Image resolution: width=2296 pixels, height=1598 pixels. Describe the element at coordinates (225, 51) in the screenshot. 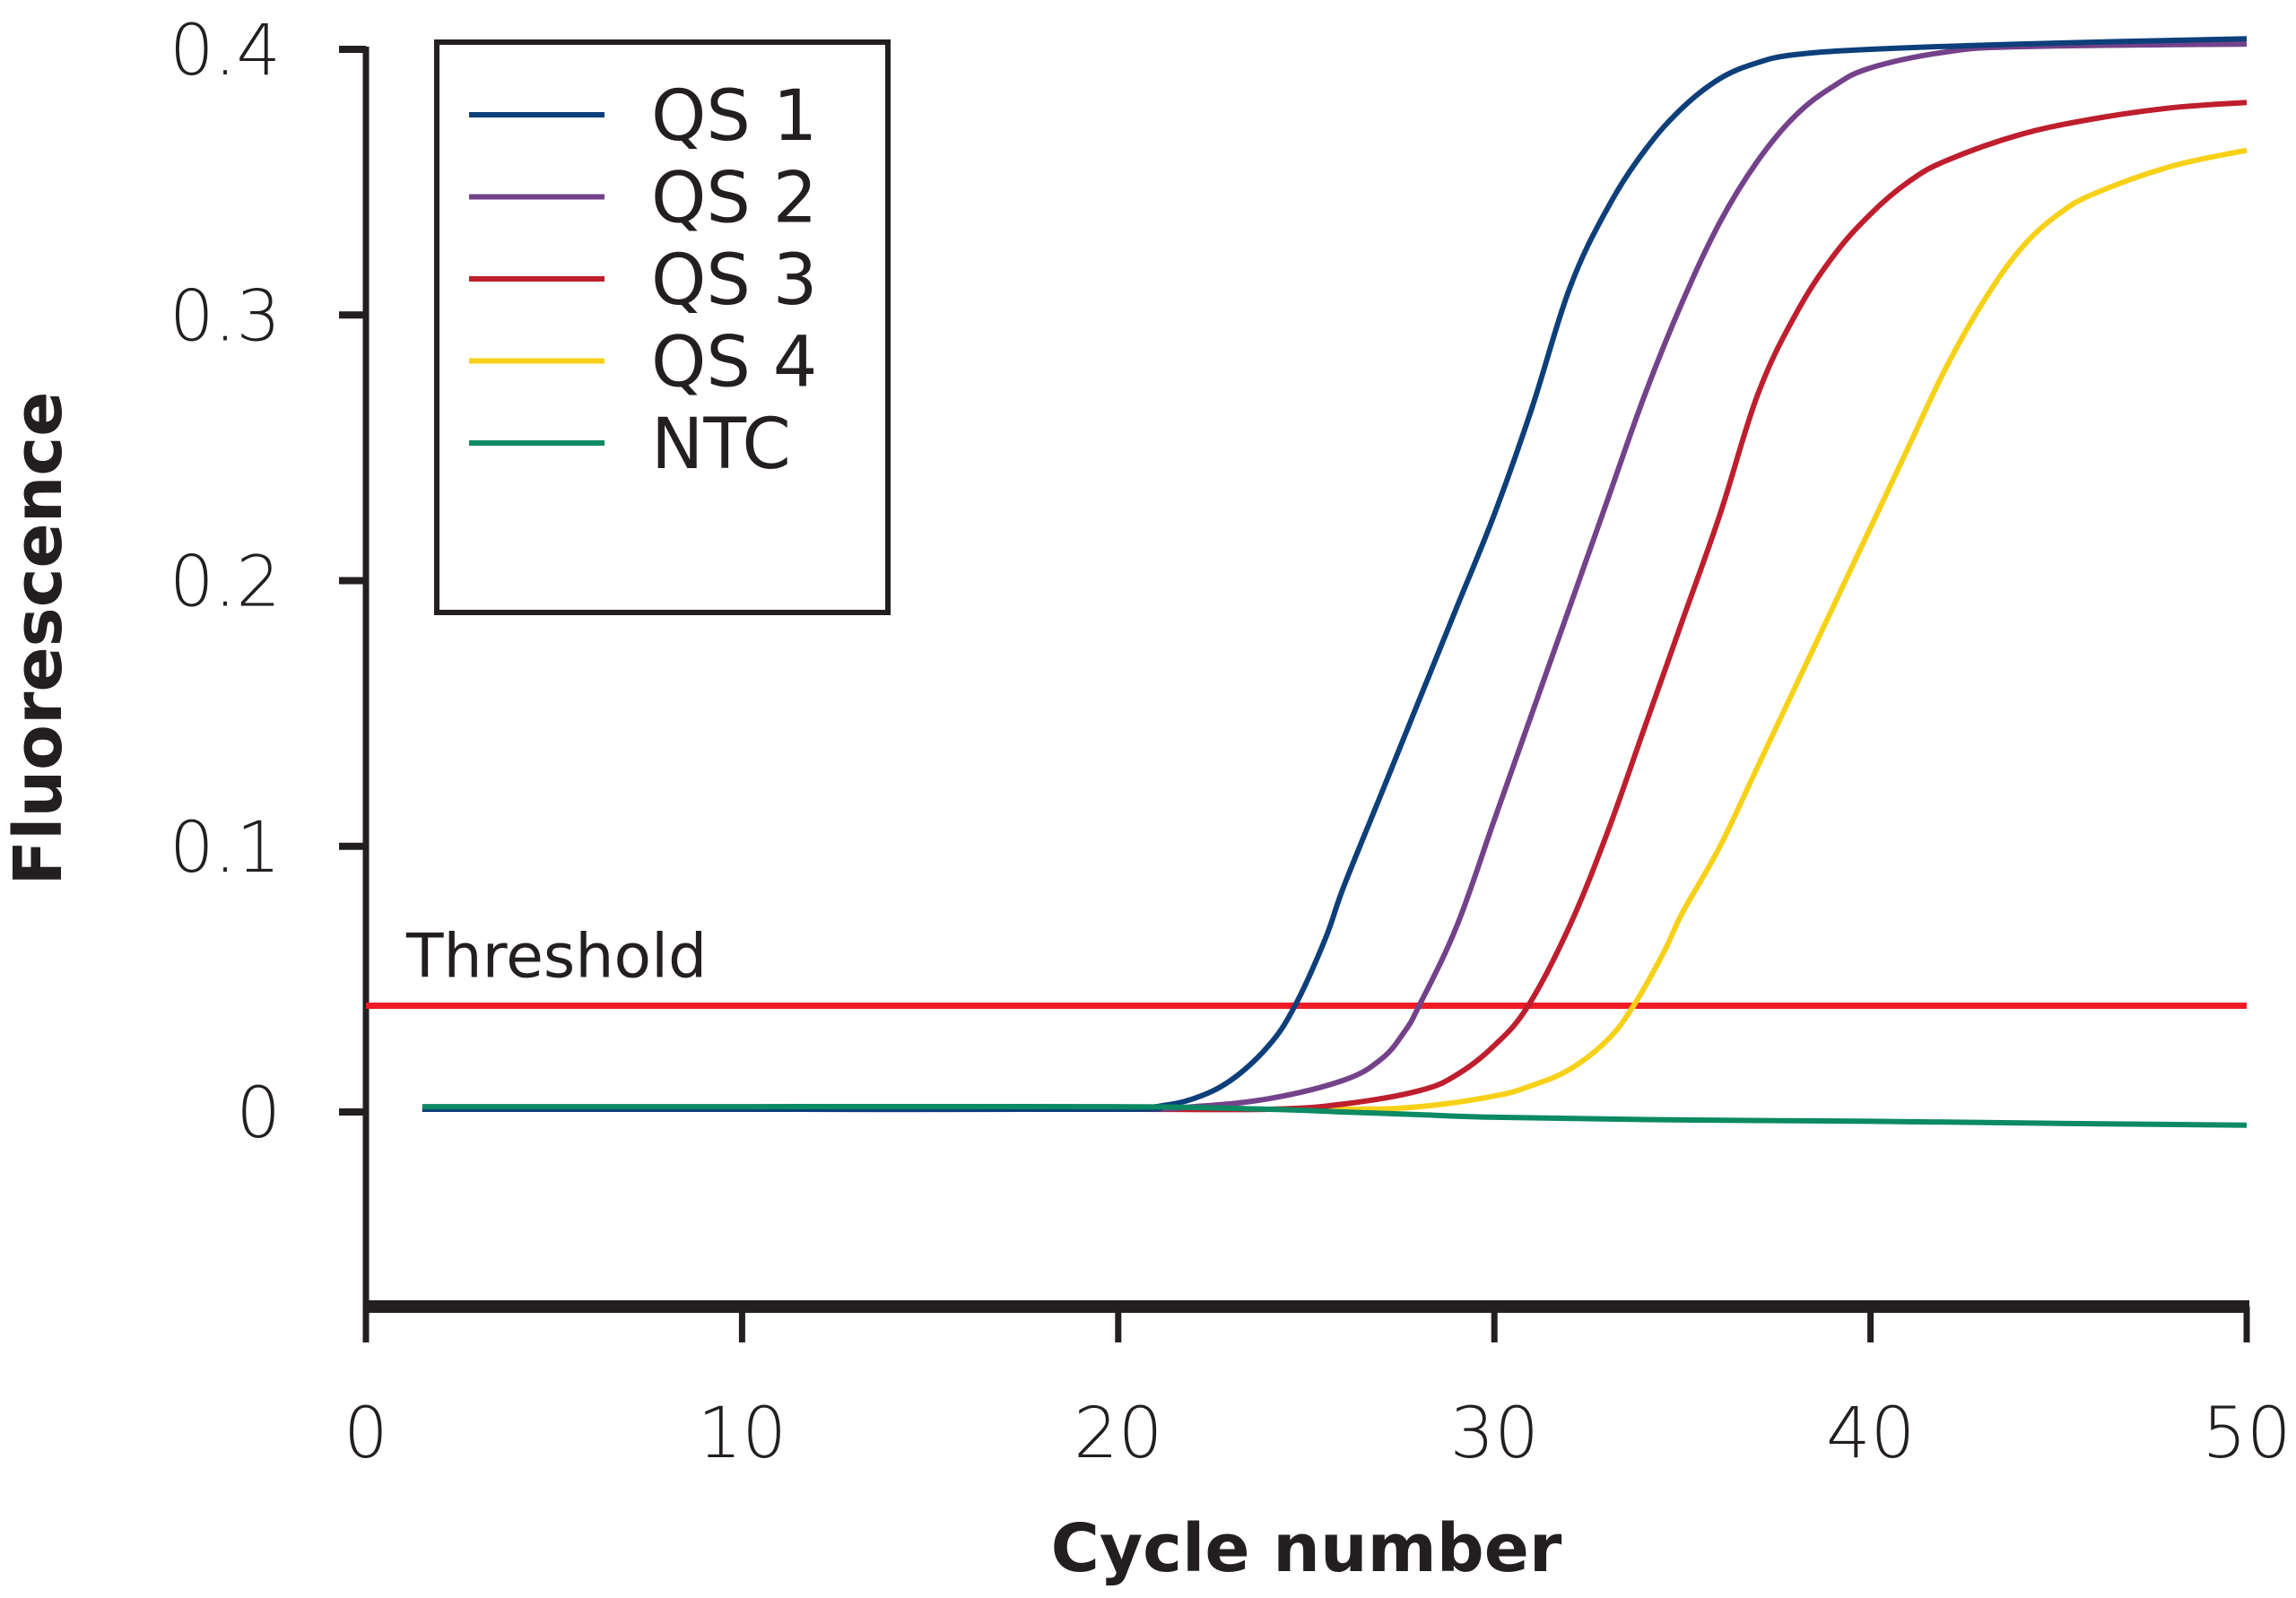

I see `y-tick-label: 0.4` at that location.